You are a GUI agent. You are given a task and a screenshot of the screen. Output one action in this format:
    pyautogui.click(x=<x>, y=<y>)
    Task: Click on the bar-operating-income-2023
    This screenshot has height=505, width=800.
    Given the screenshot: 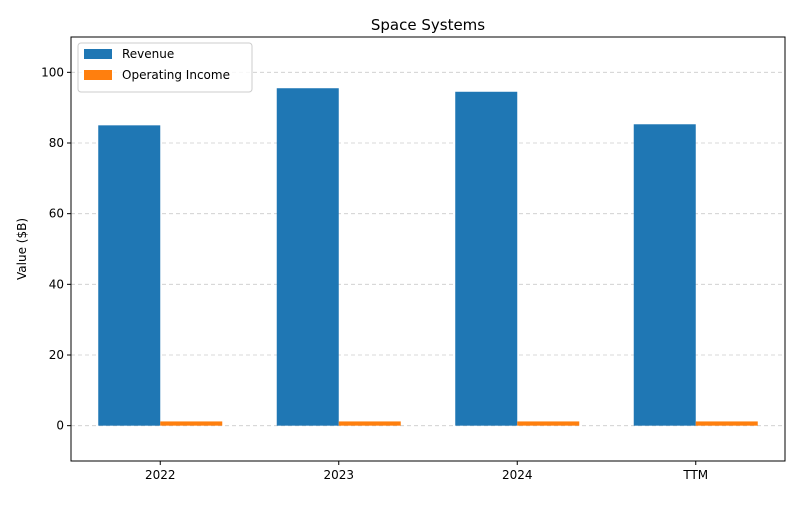 What is the action you would take?
    pyautogui.click(x=369, y=423)
    